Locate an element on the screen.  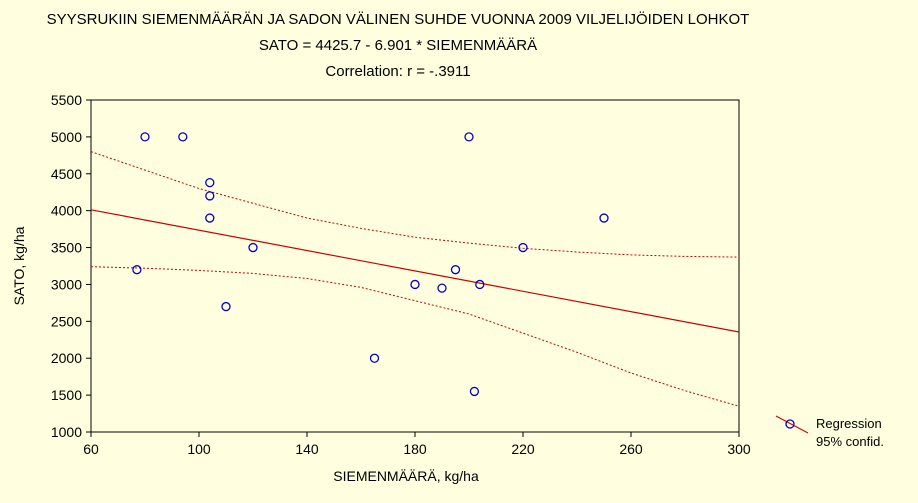
y-tick-label: 1500 is located at coordinates (66, 395).